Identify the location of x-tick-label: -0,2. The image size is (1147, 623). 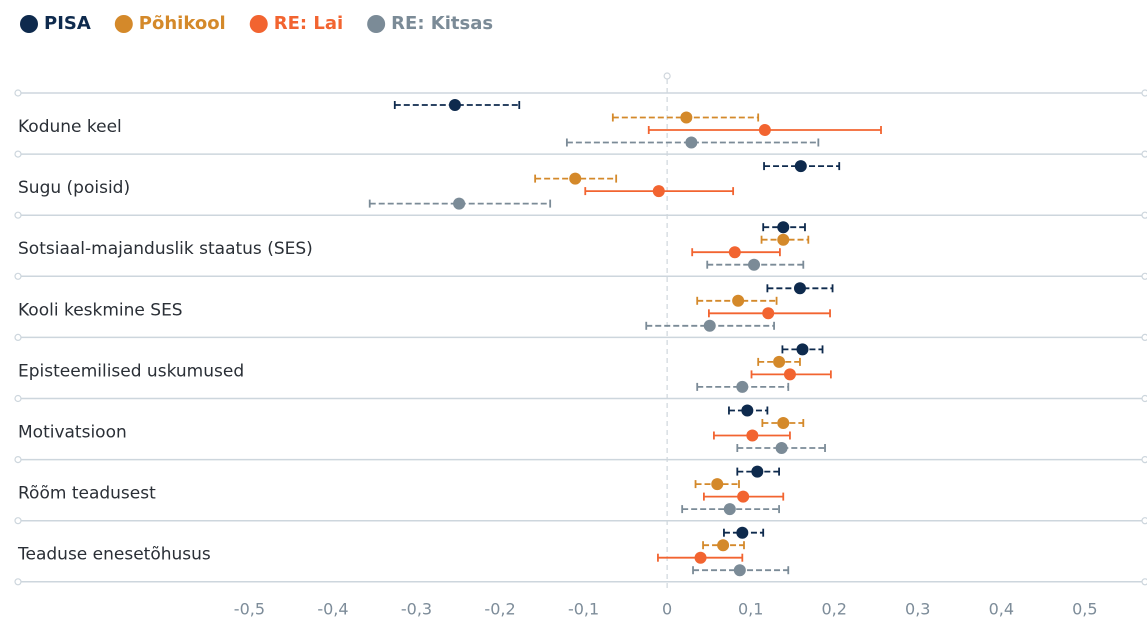
(499, 609).